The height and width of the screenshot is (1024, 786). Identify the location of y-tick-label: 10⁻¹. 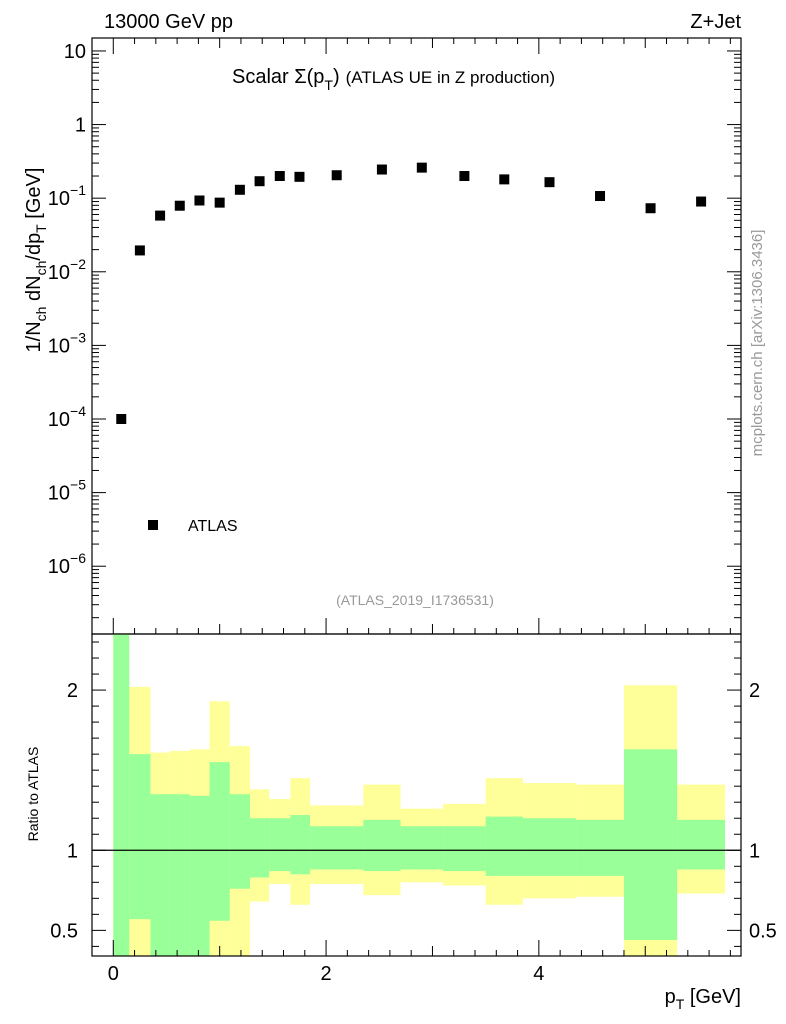
(67, 196).